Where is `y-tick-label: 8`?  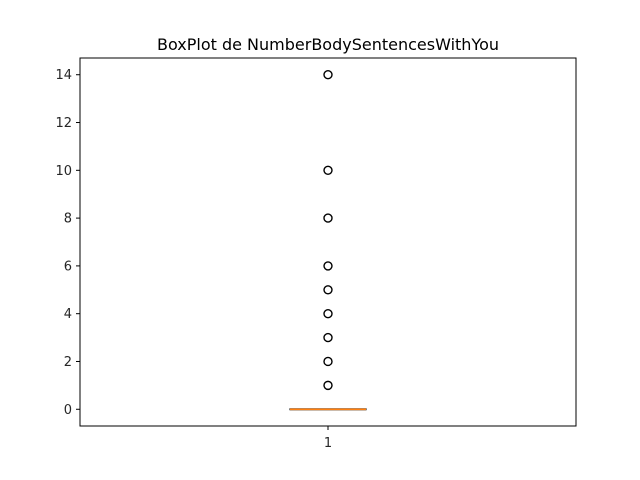 y-tick-label: 8 is located at coordinates (68, 219).